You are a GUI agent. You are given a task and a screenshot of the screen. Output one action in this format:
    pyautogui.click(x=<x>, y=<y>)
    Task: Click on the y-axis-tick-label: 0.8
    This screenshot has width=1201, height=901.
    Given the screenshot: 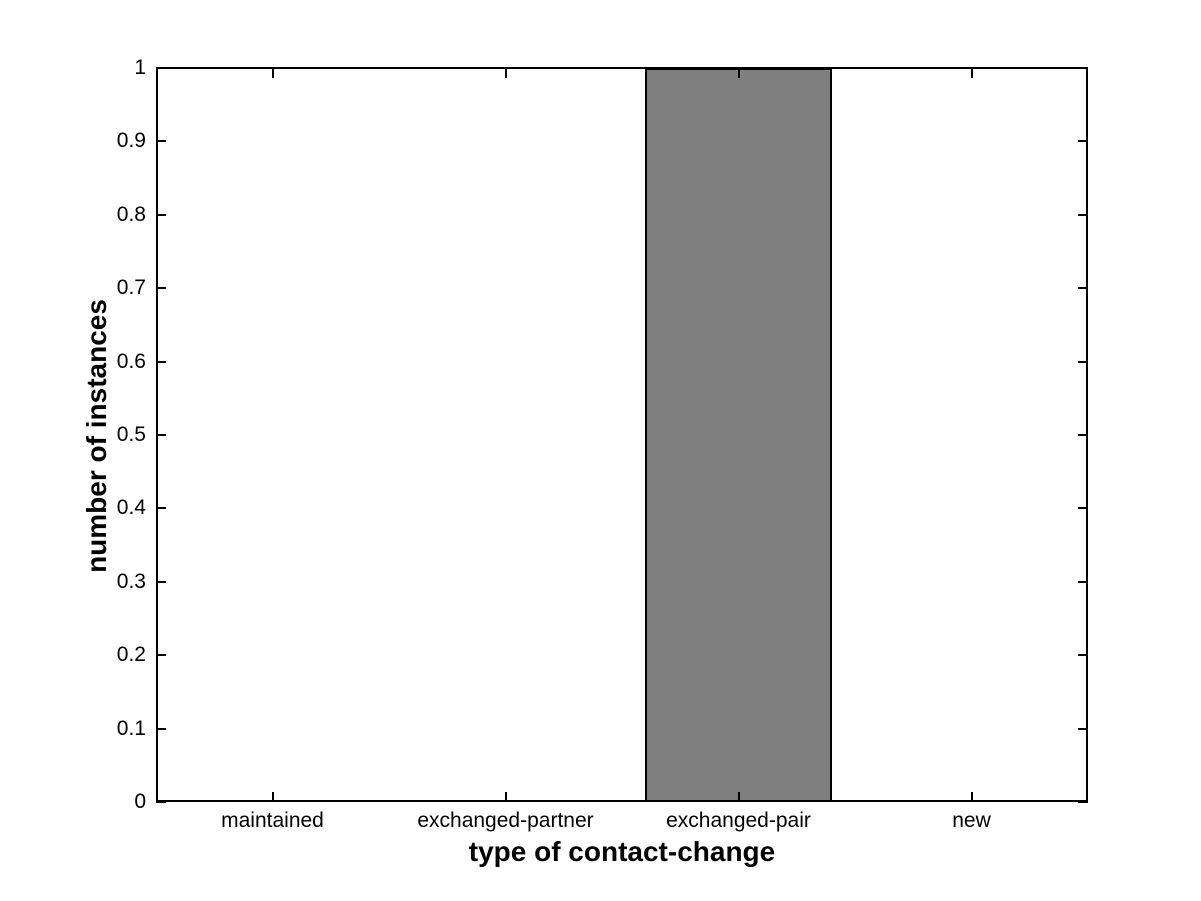 What is the action you would take?
    pyautogui.click(x=131, y=214)
    